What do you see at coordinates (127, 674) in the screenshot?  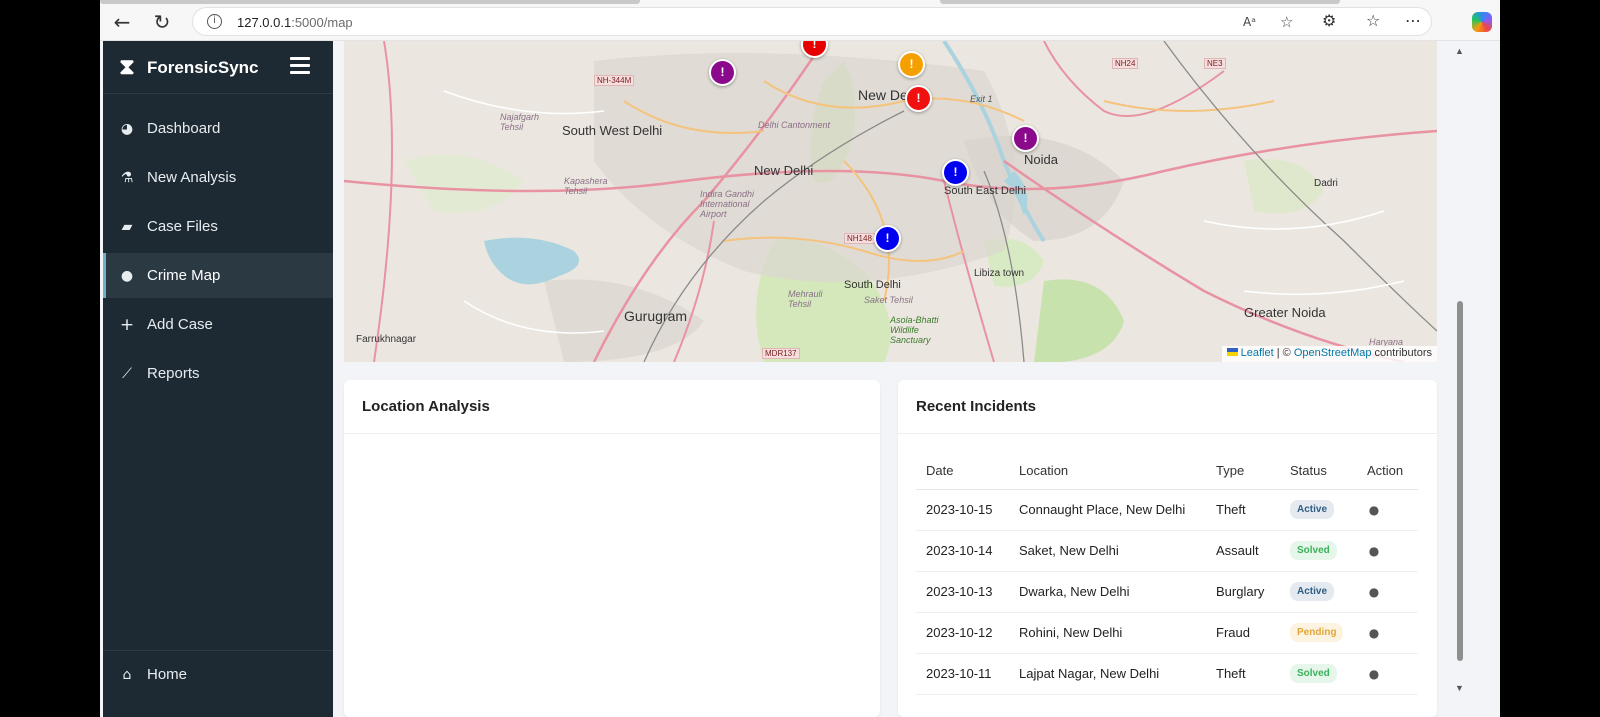 I see `home-icon: ⌂` at bounding box center [127, 674].